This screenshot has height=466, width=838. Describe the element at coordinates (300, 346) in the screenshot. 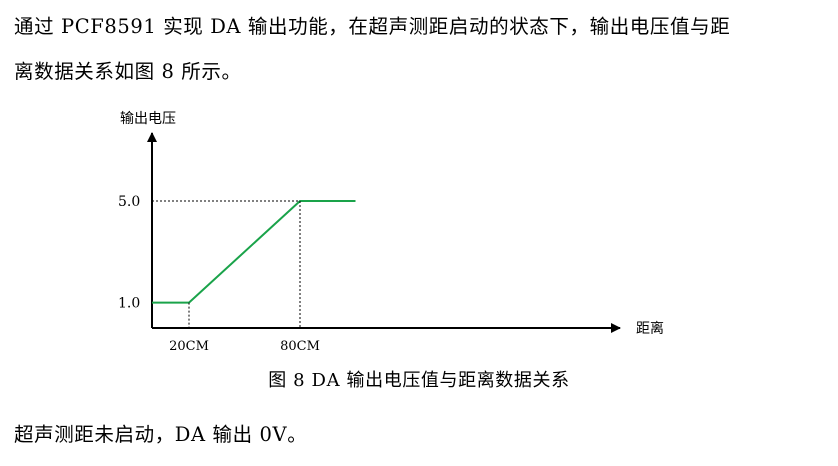

I see `x-tick-label-80cm: 80CM` at that location.